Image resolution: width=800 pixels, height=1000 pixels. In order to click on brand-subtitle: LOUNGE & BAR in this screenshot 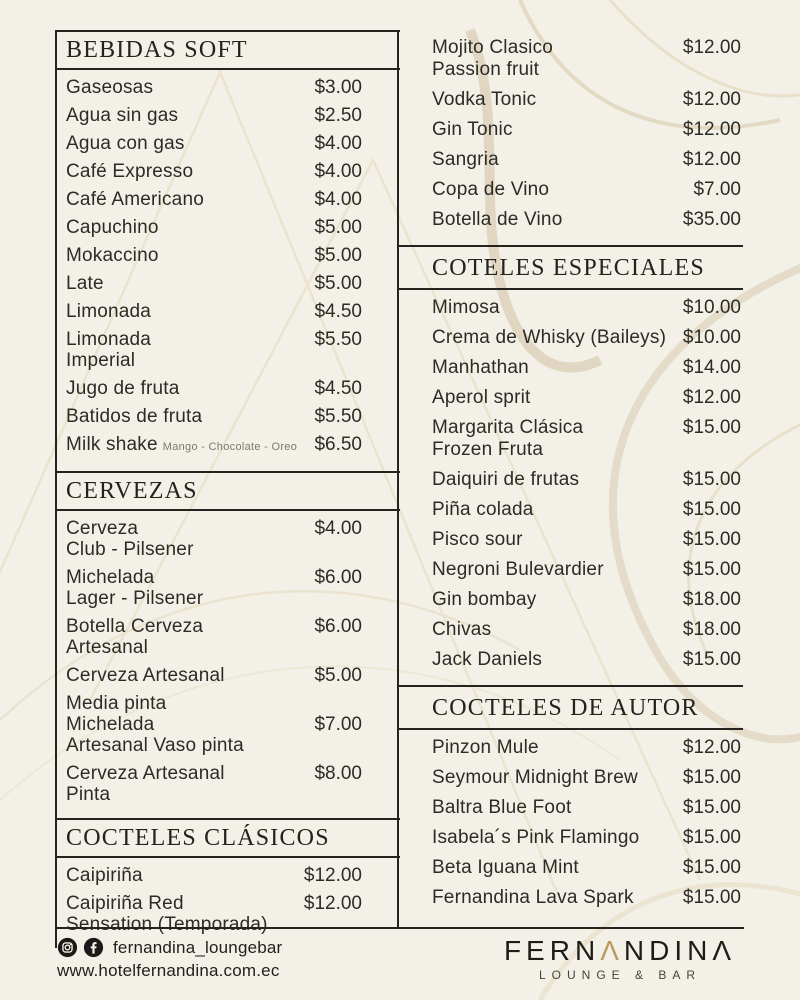, I will do `click(620, 975)`.